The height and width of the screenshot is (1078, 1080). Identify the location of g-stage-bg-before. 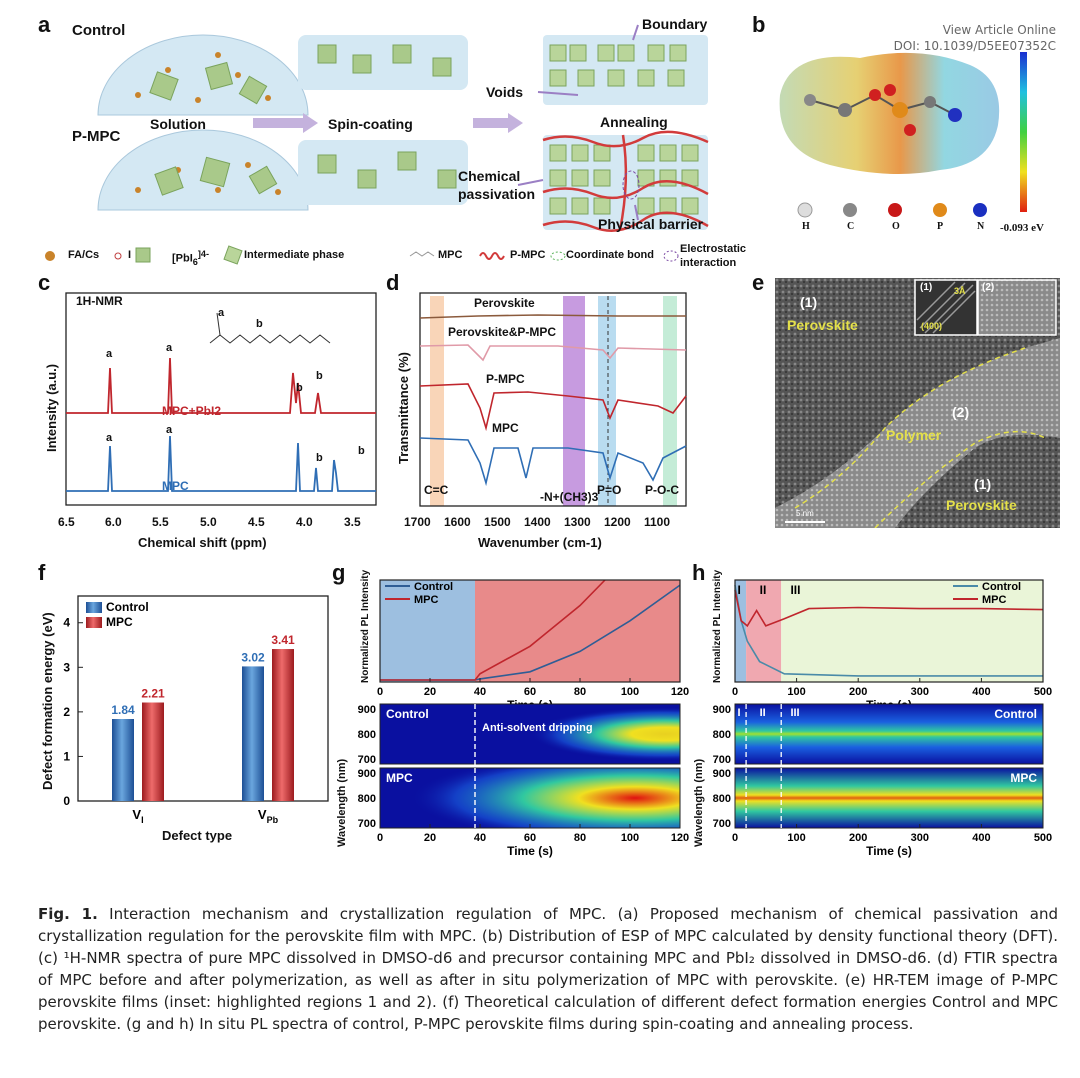
(427, 631).